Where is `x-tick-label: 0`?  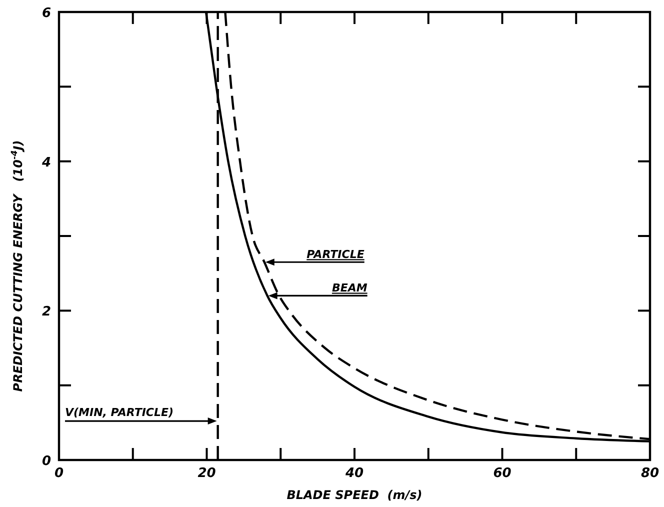
x-tick-label: 0 is located at coordinates (59, 473).